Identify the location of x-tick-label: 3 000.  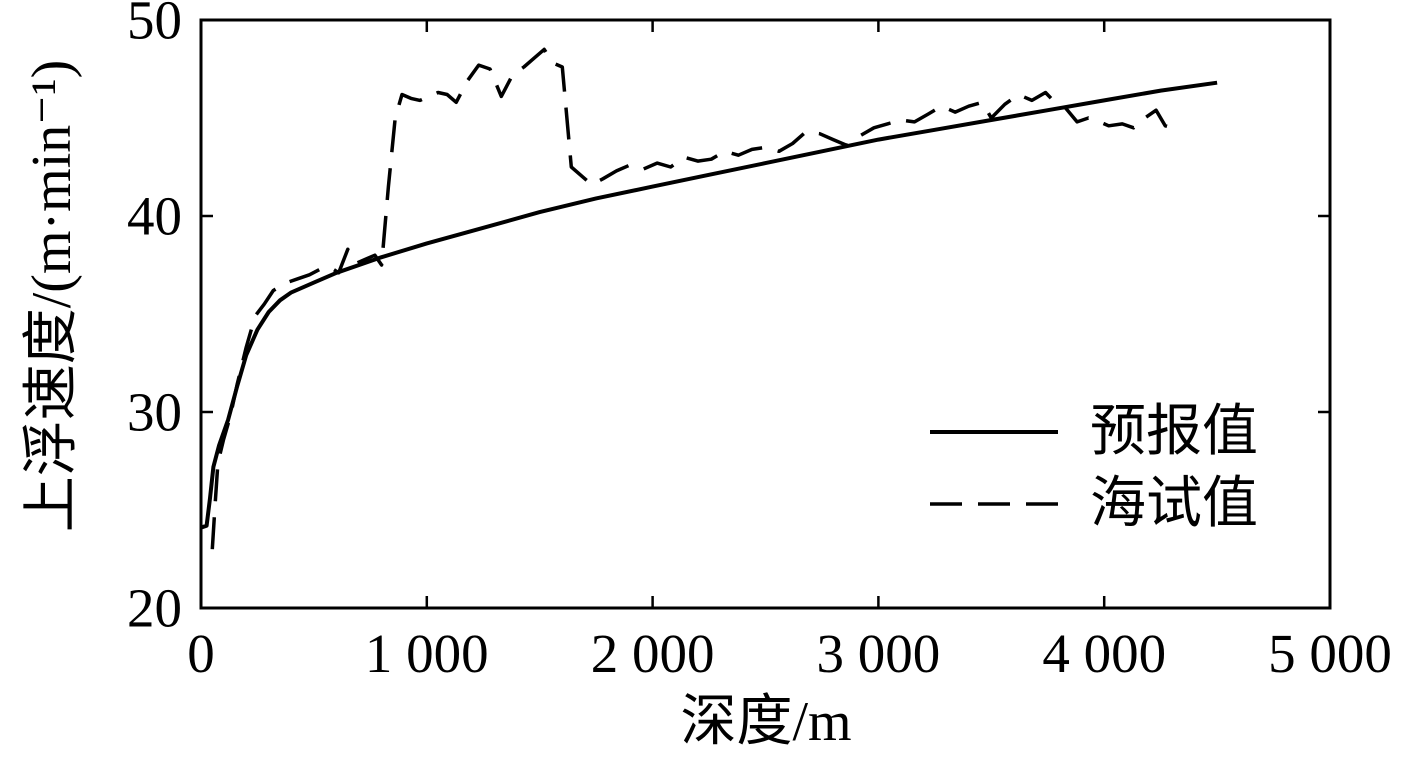
(879, 653).